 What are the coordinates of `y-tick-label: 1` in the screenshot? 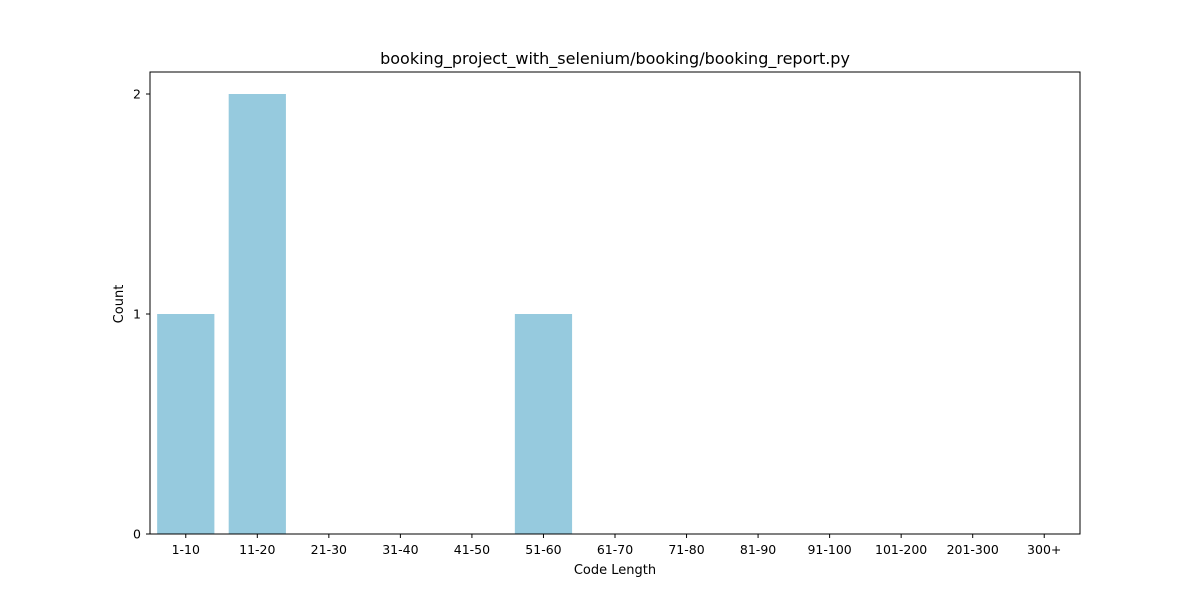 It's located at (137, 314).